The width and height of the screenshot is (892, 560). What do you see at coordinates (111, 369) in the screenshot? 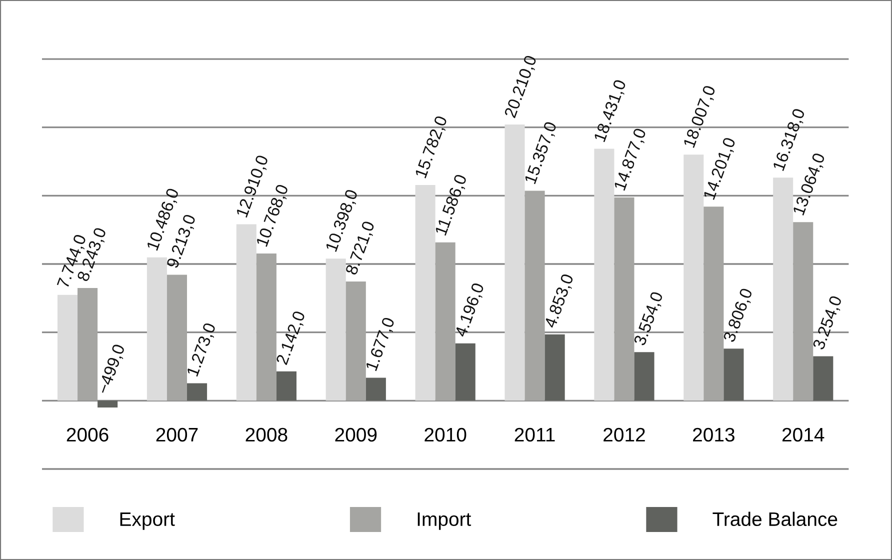
I see `data-label: −499,0` at bounding box center [111, 369].